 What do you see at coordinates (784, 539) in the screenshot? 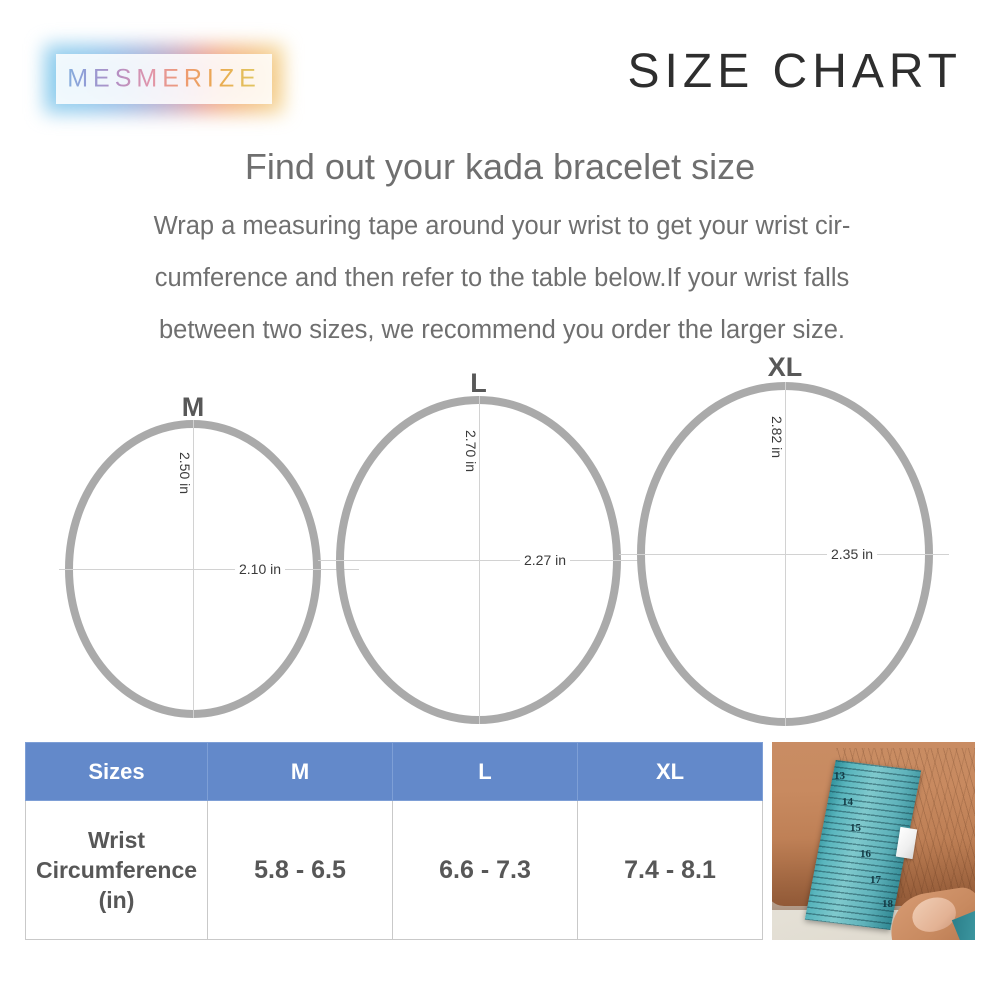
I see `oval-diagram-xl: XL 2.82 in 2.35 in` at bounding box center [784, 539].